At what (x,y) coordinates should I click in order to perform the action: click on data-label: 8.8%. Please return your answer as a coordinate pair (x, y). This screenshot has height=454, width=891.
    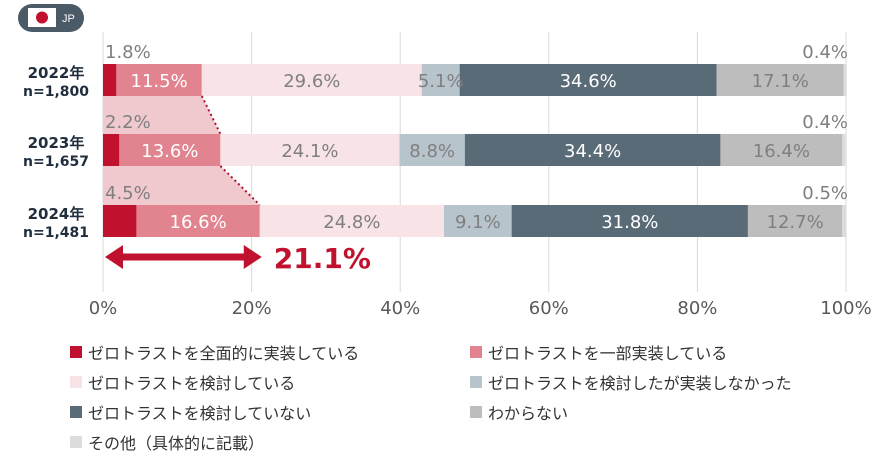
    Looking at the image, I should click on (432, 151).